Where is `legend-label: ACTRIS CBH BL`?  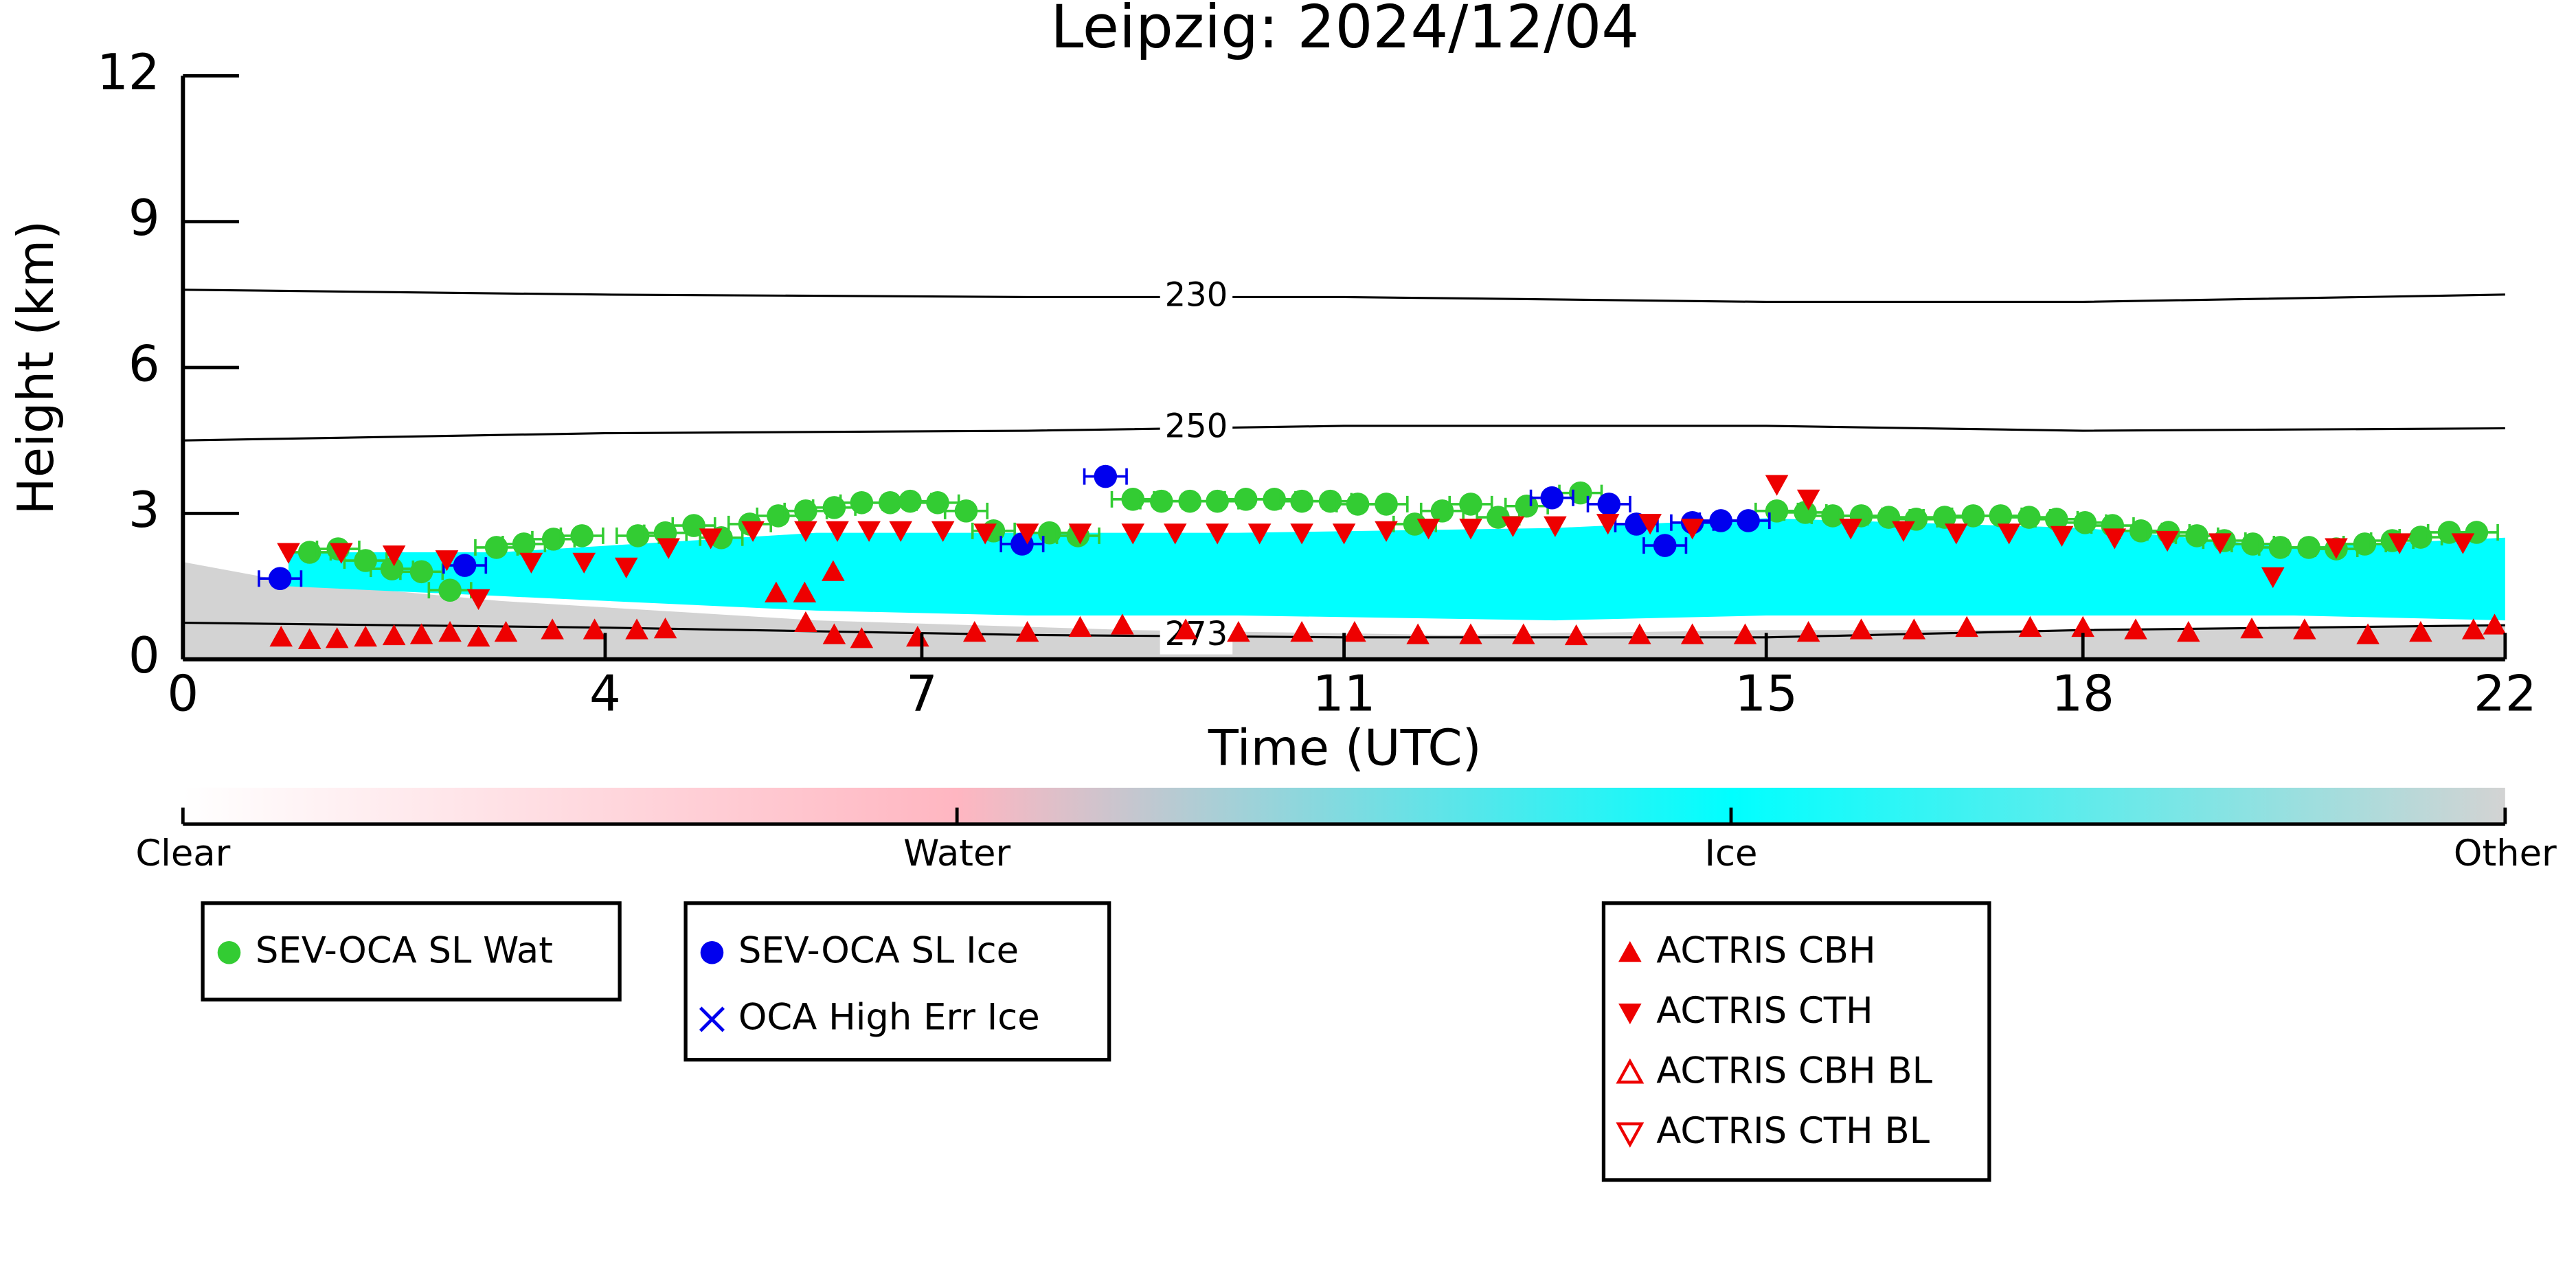 legend-label: ACTRIS CBH BL is located at coordinates (1794, 1071).